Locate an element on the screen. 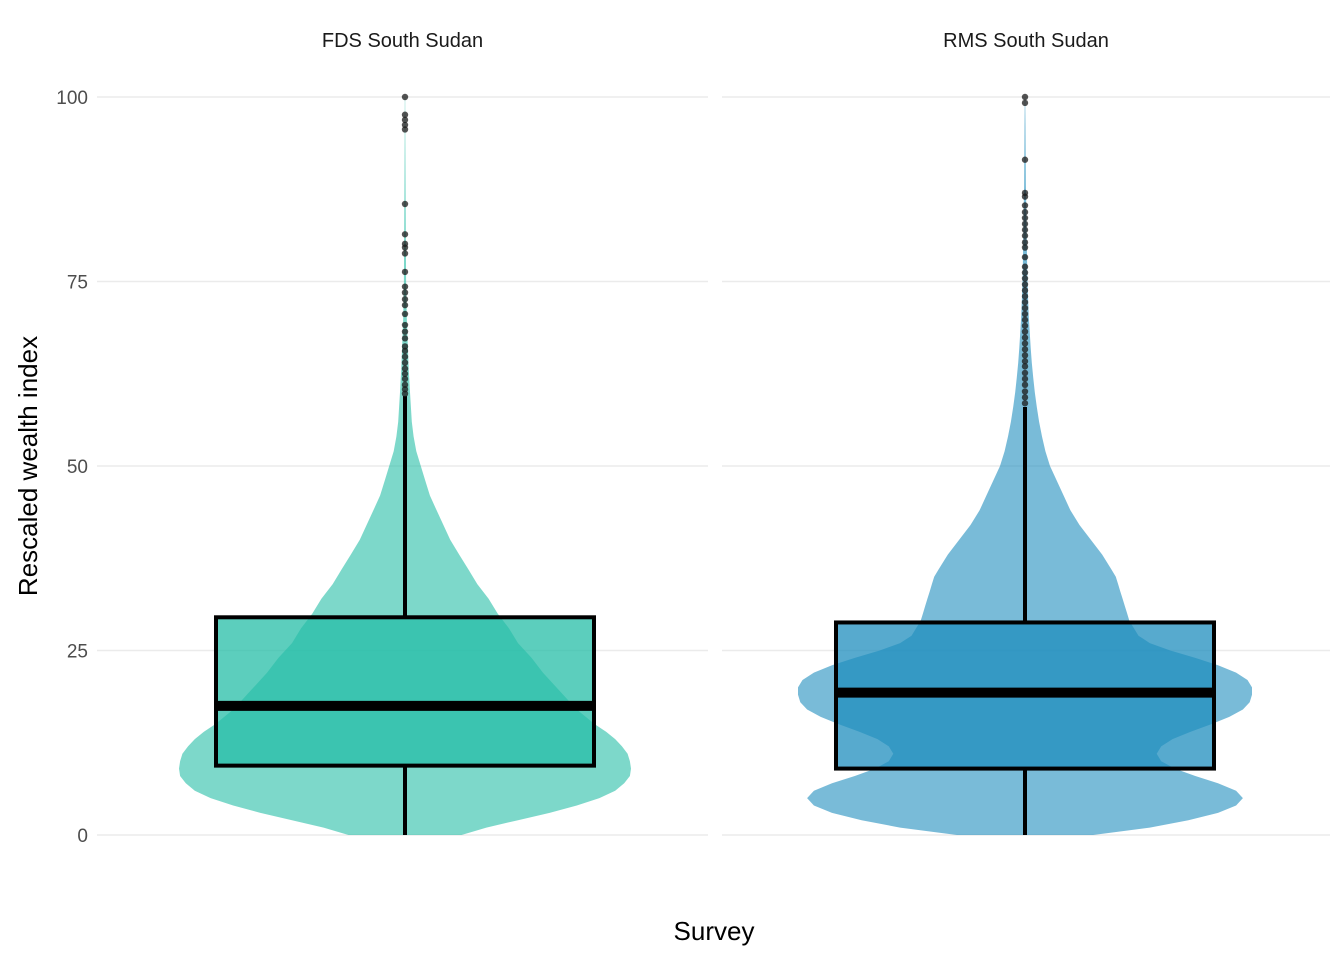  y-axis-title: Rescaled wealth index is located at coordinates (28, 466).